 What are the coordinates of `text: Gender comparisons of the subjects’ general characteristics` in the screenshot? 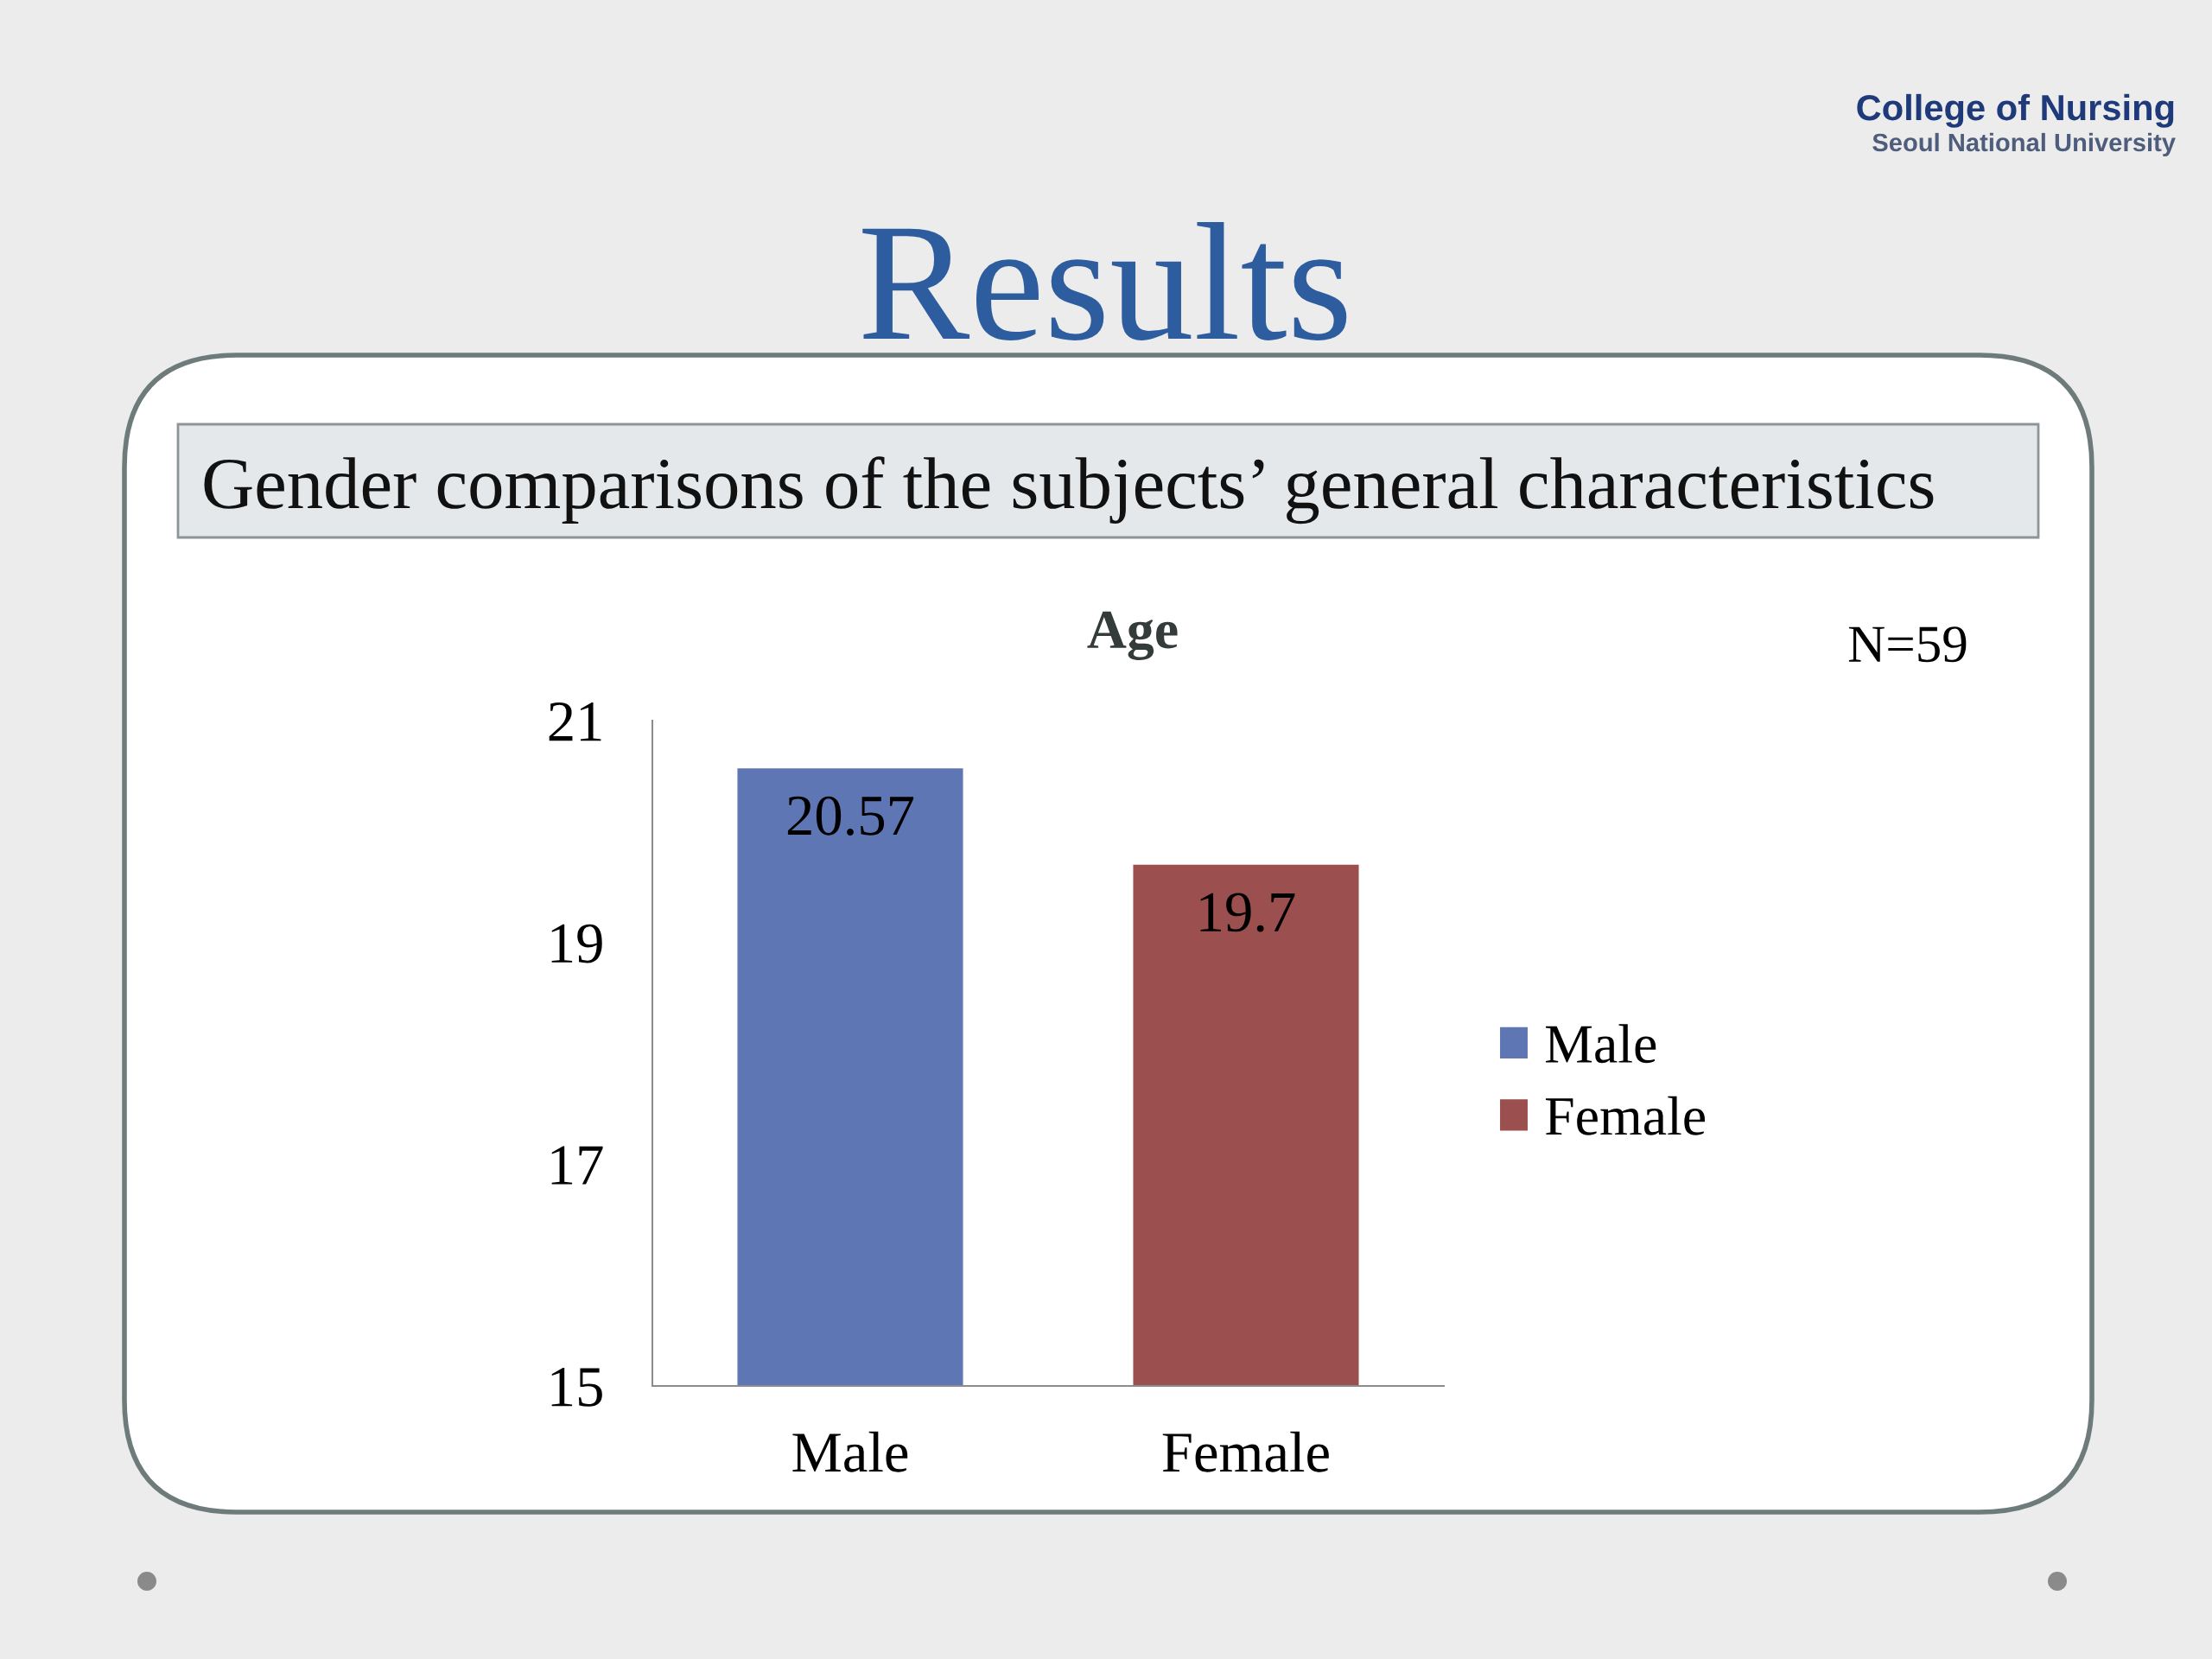 It's located at (1069, 490).